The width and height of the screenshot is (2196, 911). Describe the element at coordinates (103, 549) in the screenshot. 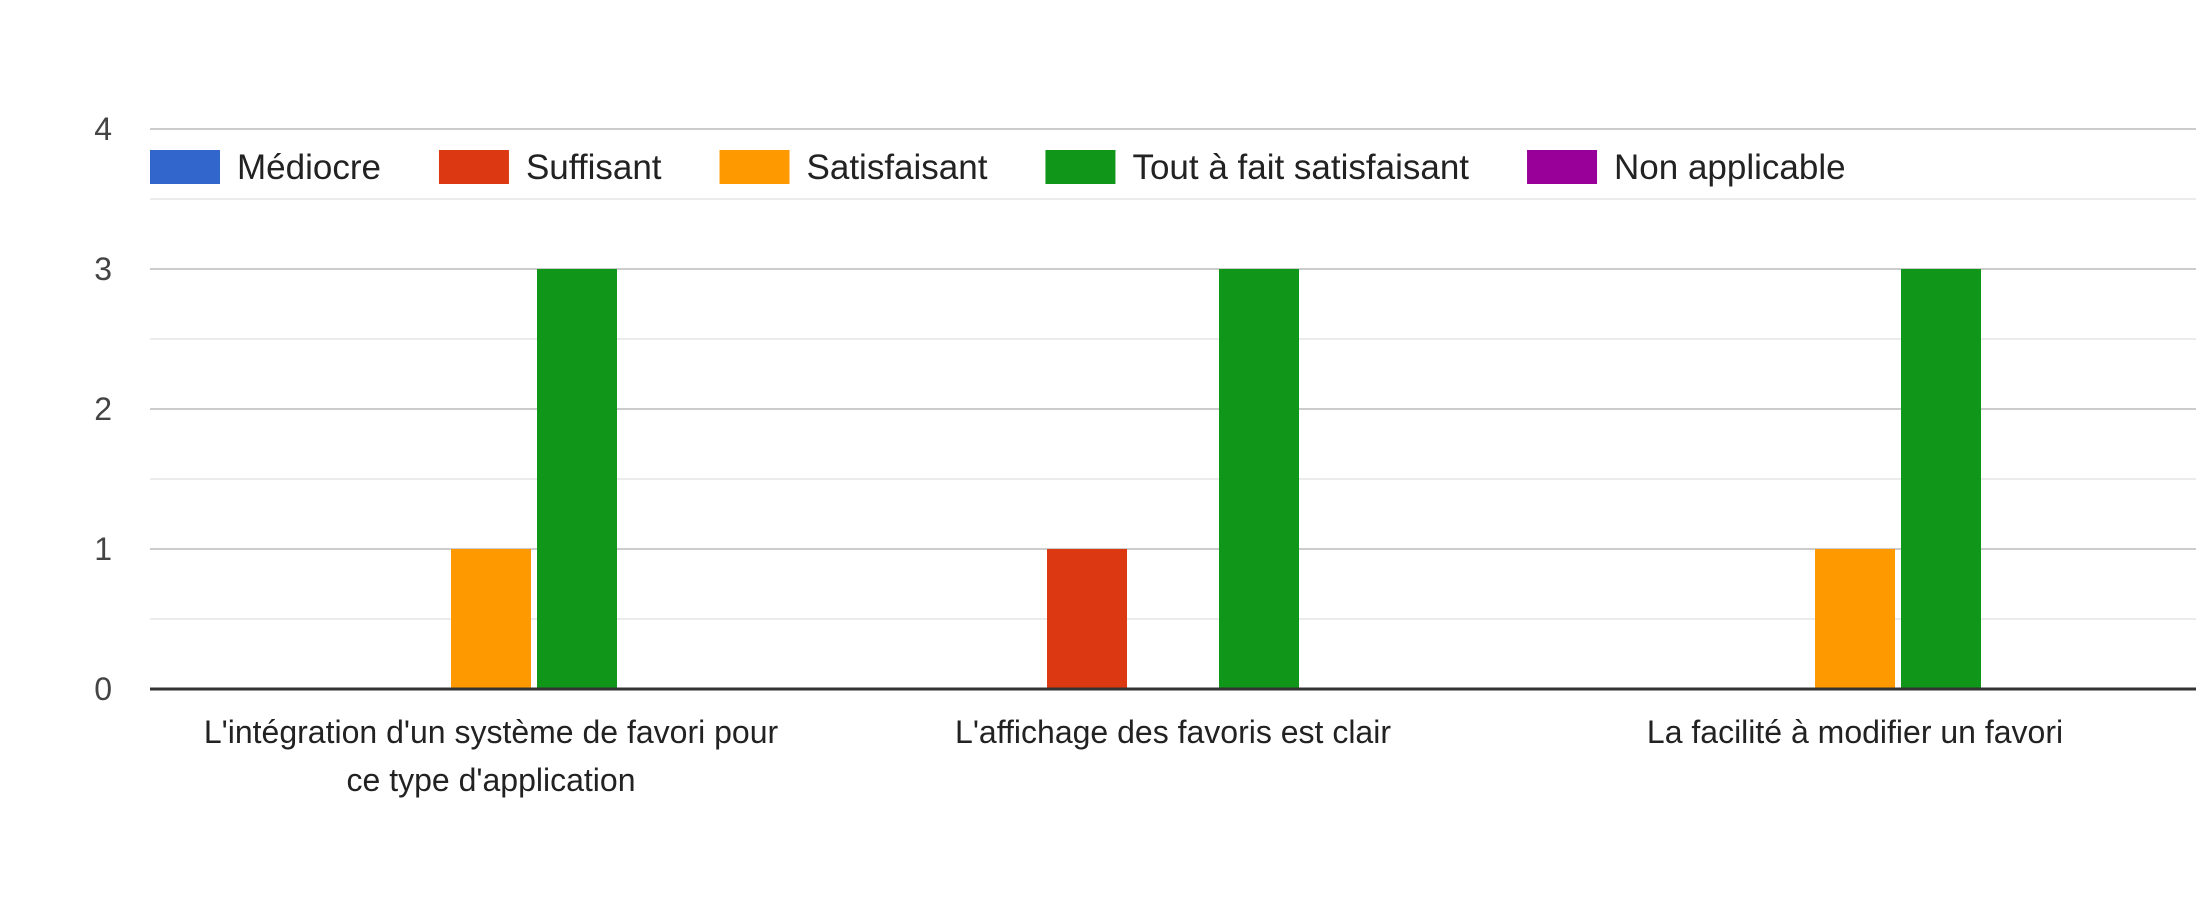

I see `y-tick-label: 1` at that location.